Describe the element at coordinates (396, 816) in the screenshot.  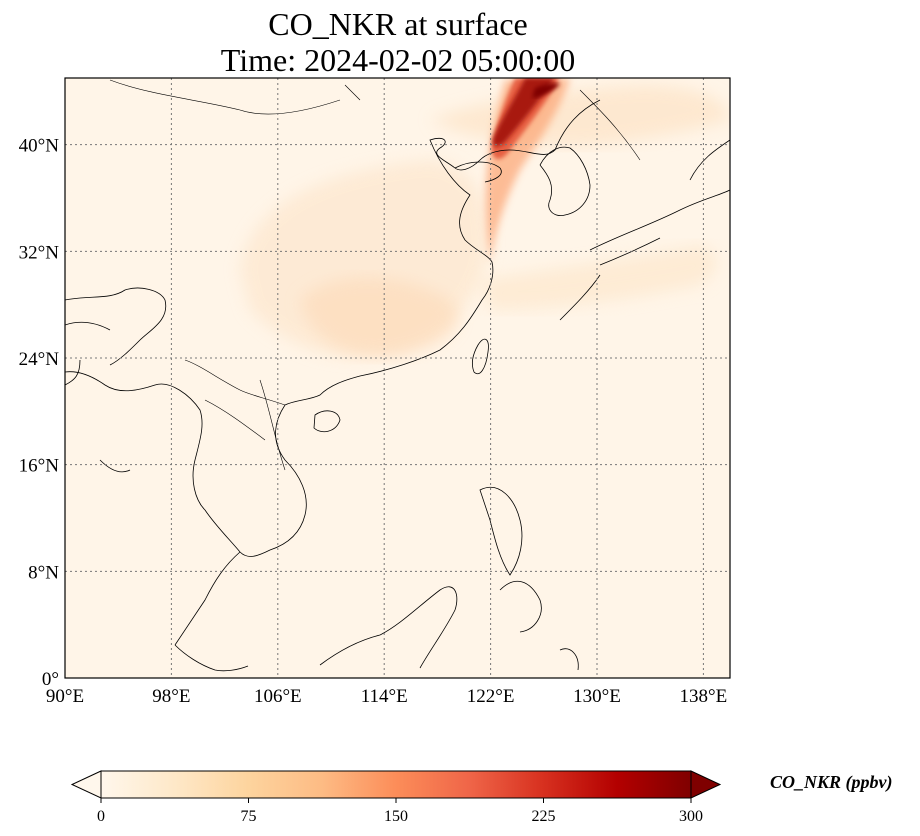
I see `colorbar-tick-label: 150` at that location.